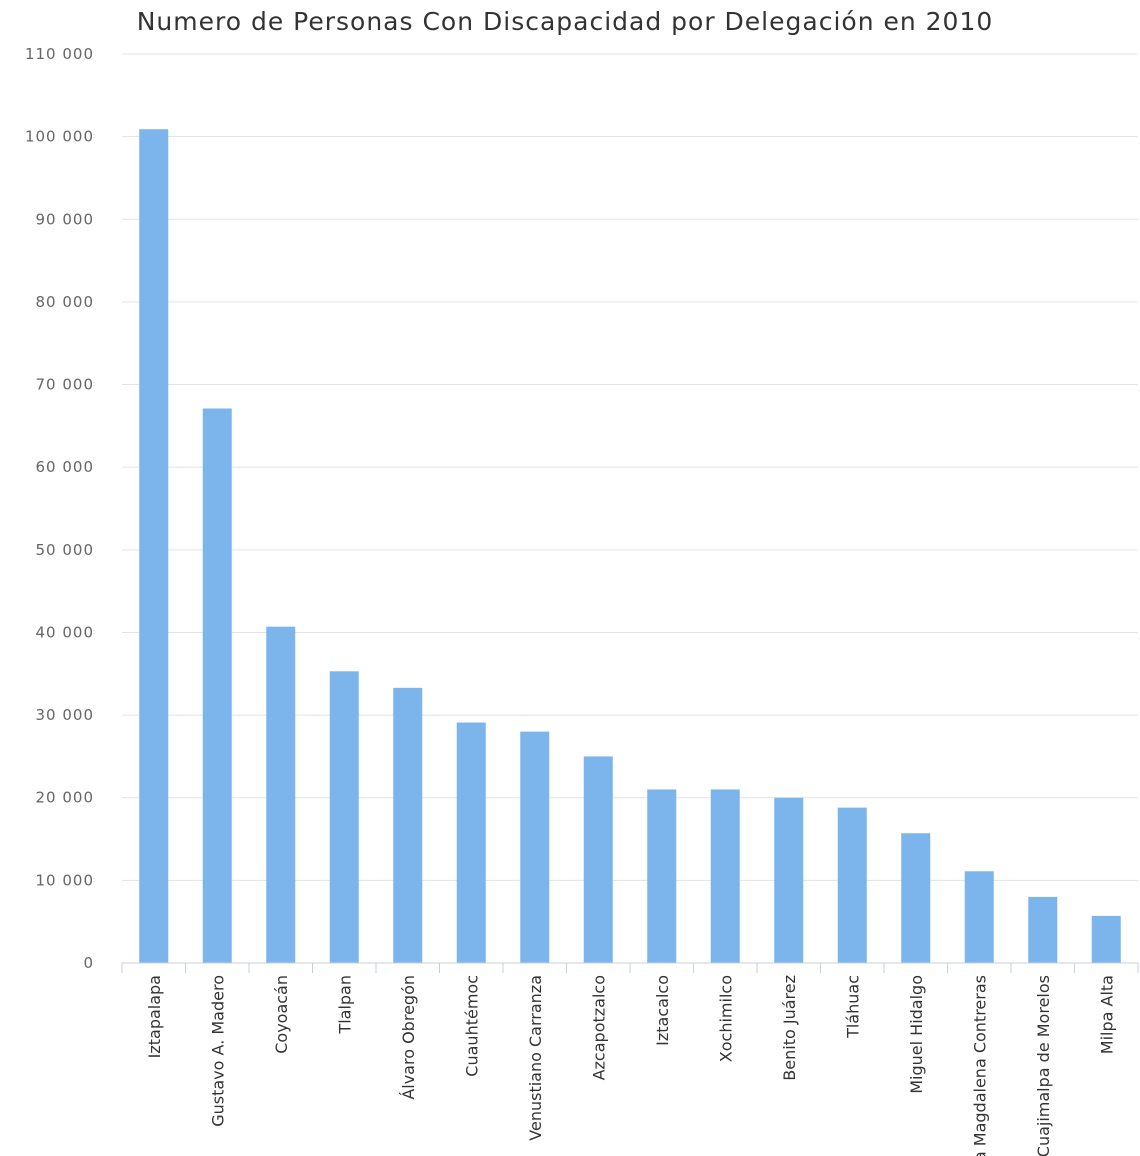 This screenshot has height=1156, width=1140. What do you see at coordinates (1043, 1065) in the screenshot?
I see `x-tick-label: Cuajimalpa de Morelos` at bounding box center [1043, 1065].